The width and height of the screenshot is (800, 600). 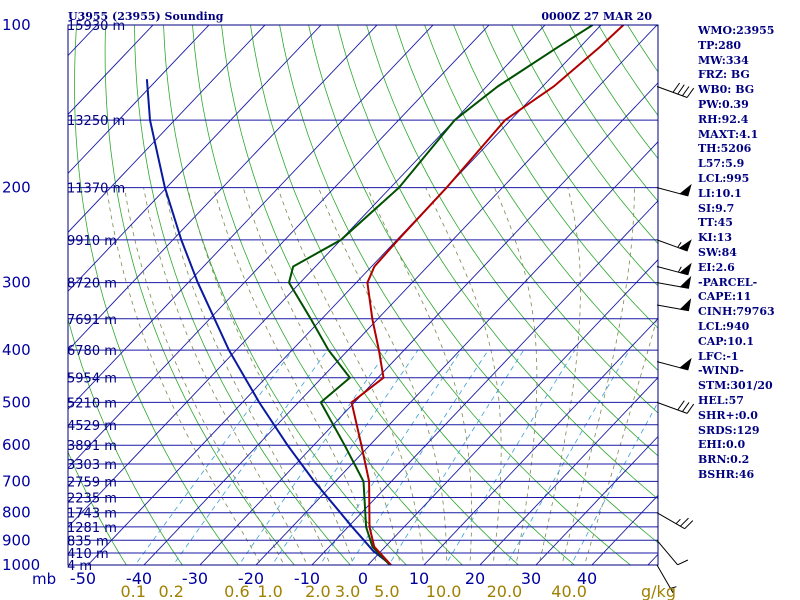 I want to click on wind-barb-shaft, so click(x=665, y=578).